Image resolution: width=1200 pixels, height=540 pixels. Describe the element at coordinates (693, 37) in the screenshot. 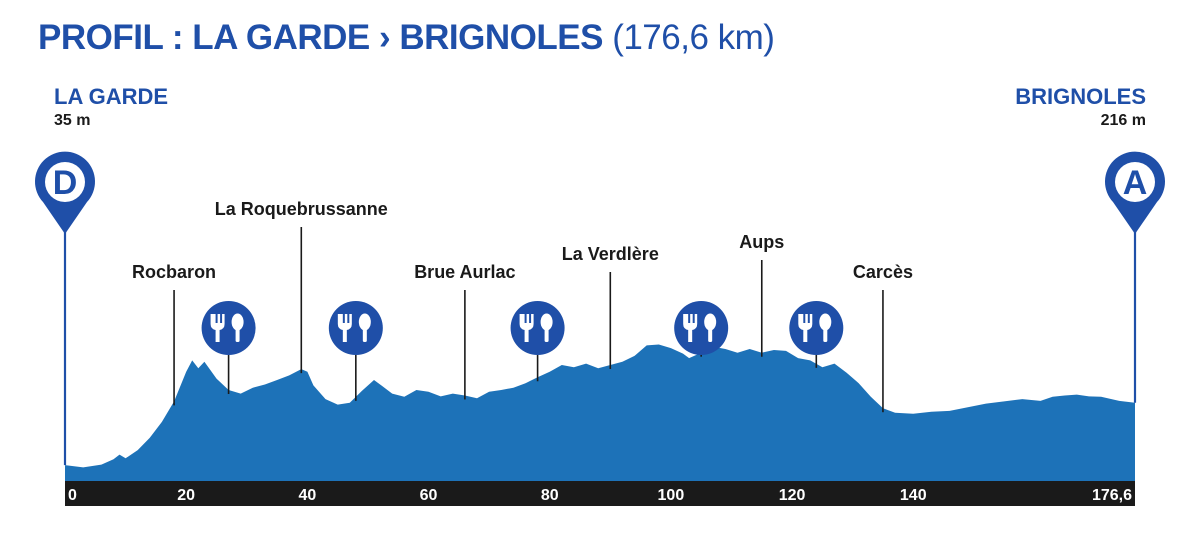

I see `route-distance: (176,6 km)` at that location.